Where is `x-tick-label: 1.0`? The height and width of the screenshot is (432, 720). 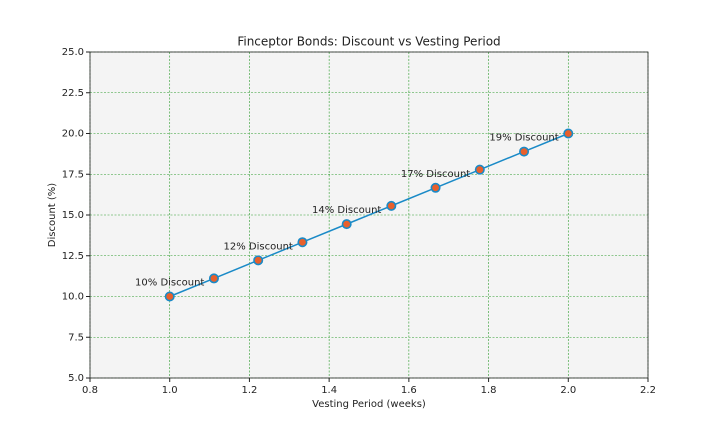 x-tick-label: 1.0 is located at coordinates (170, 390).